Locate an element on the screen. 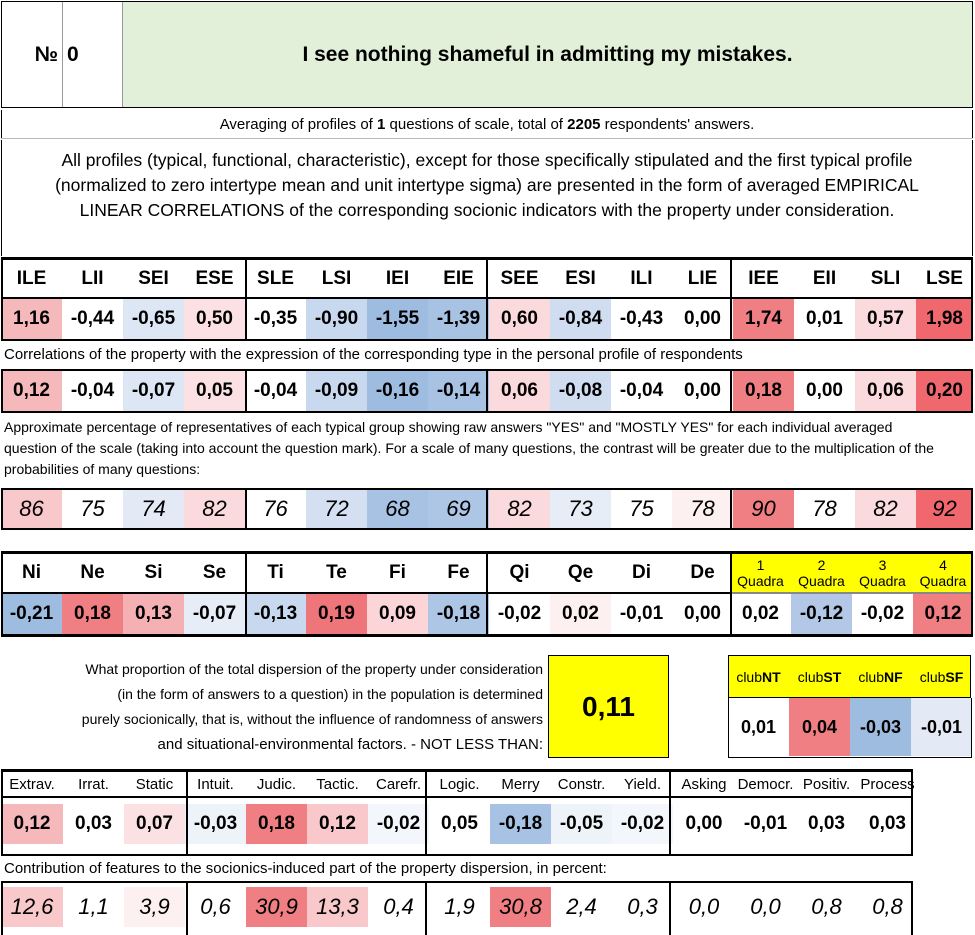 Image resolution: width=975 pixels, height=935 pixels. feature-value-logic: 0,05 is located at coordinates (459, 824).